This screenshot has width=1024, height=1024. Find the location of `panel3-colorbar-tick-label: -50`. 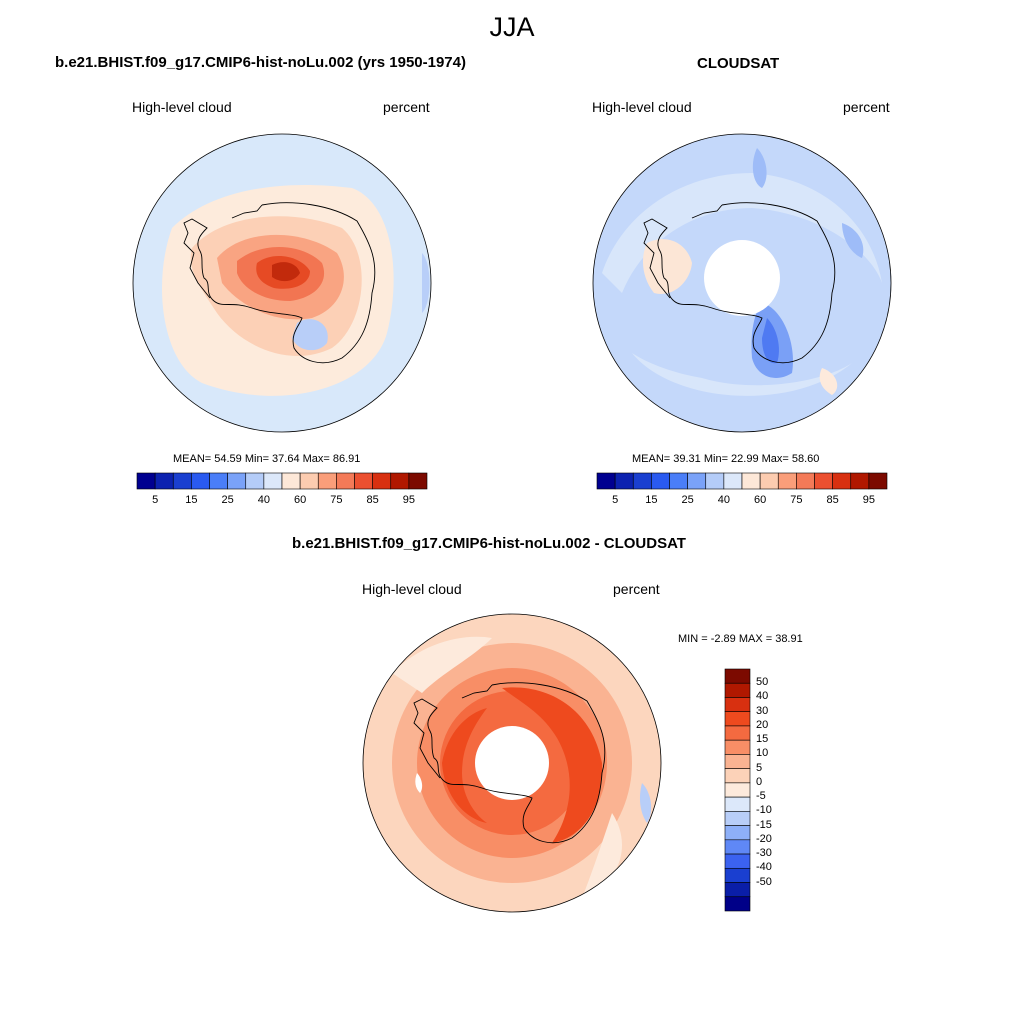

panel3-colorbar-tick-label: -50 is located at coordinates (764, 881).